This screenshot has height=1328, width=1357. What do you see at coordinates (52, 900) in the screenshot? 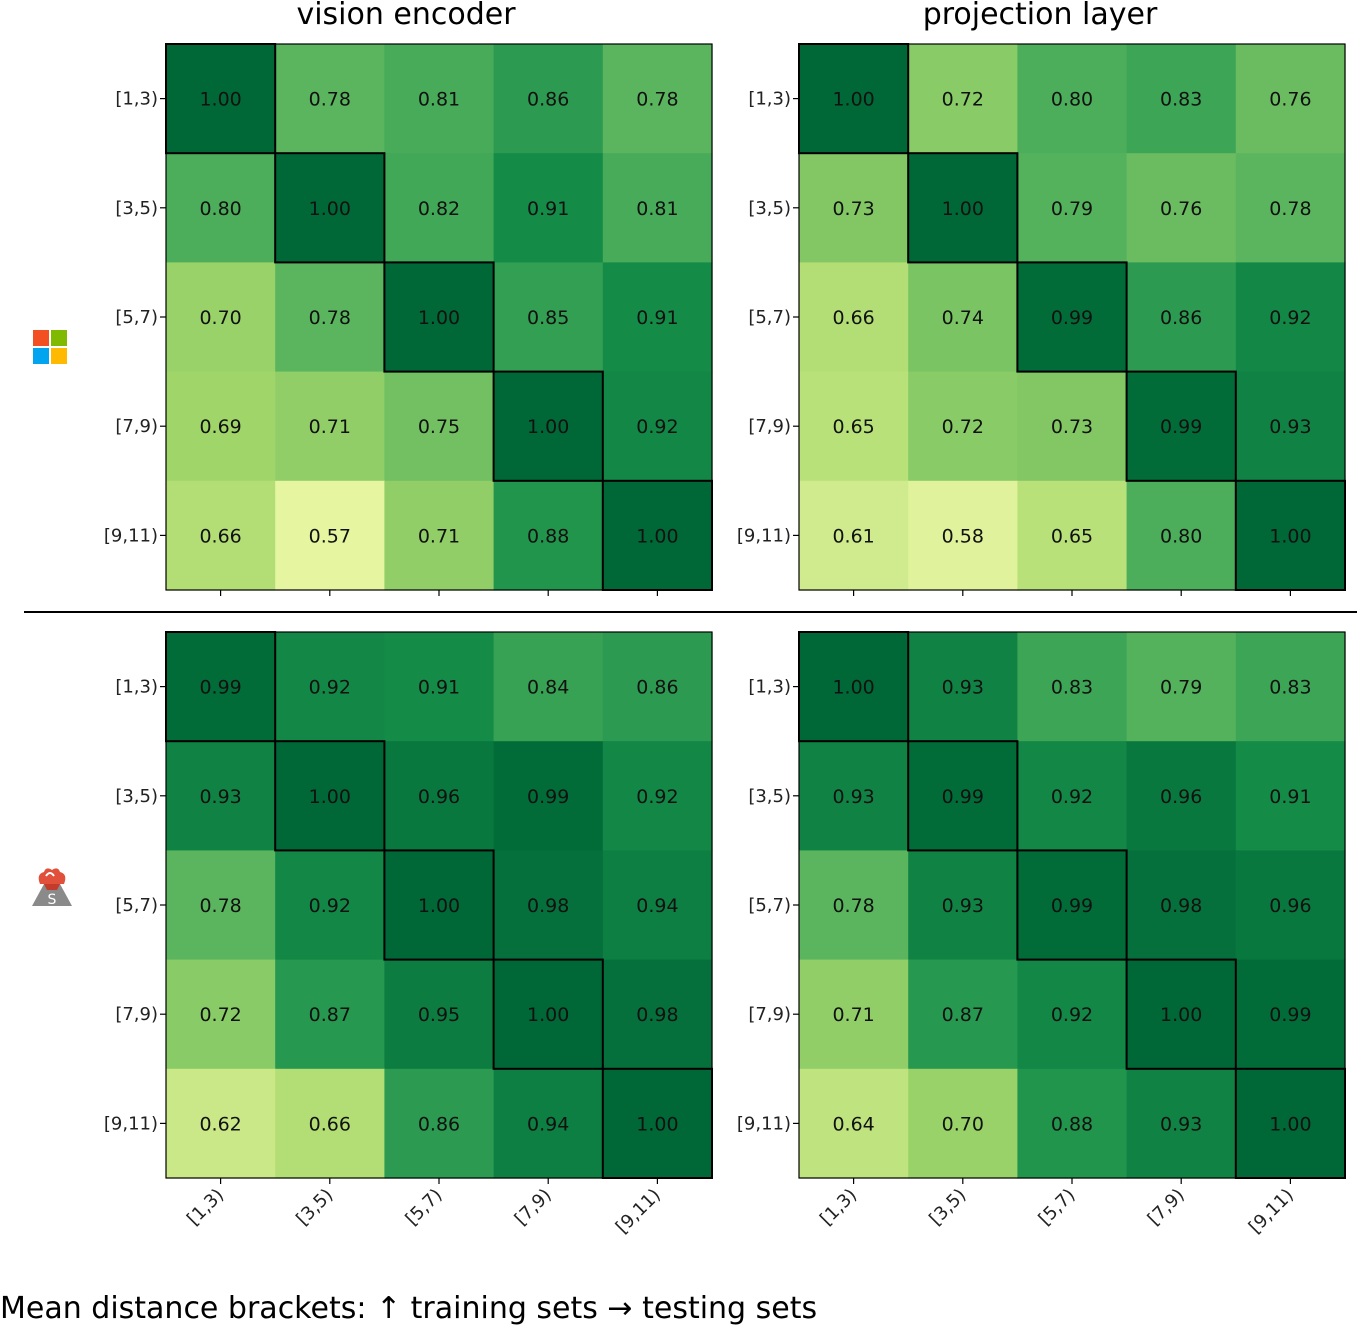
I see `svg-text: S` at bounding box center [52, 900].